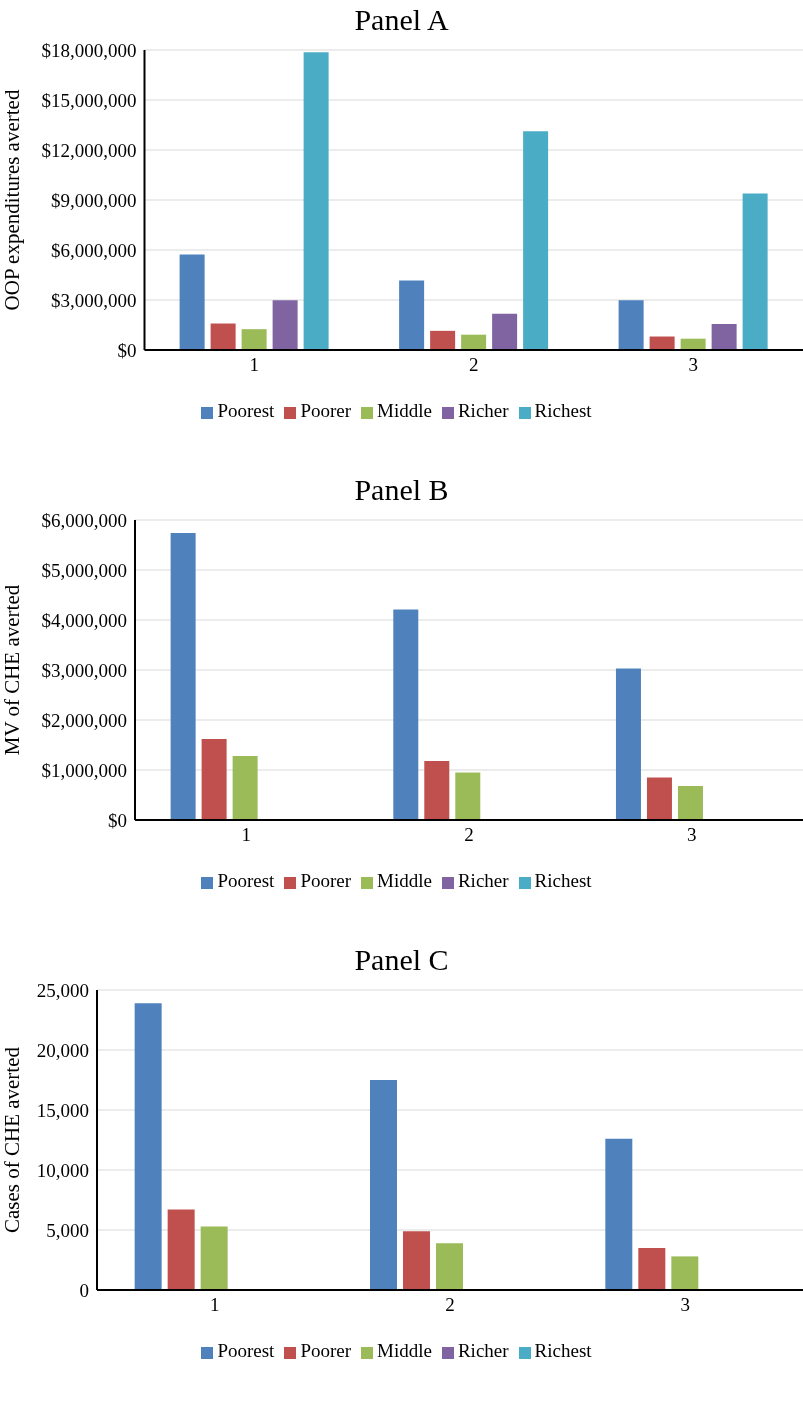 The width and height of the screenshot is (803, 1424). Describe the element at coordinates (12, 670) in the screenshot. I see `y-axis-title: MV of CHE averted` at that location.